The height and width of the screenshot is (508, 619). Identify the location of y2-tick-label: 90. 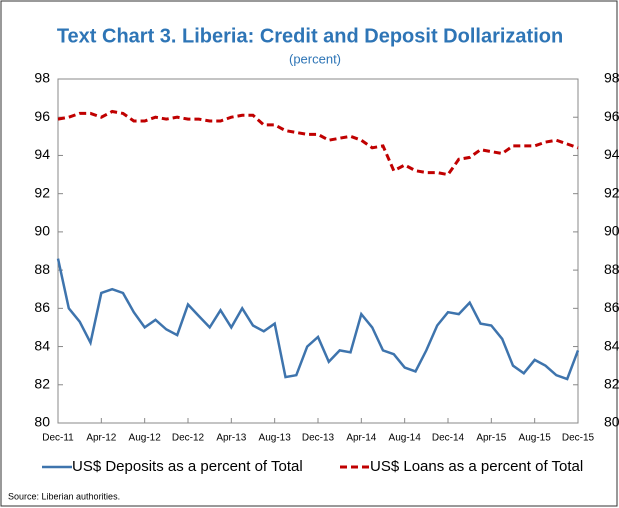
(611, 231).